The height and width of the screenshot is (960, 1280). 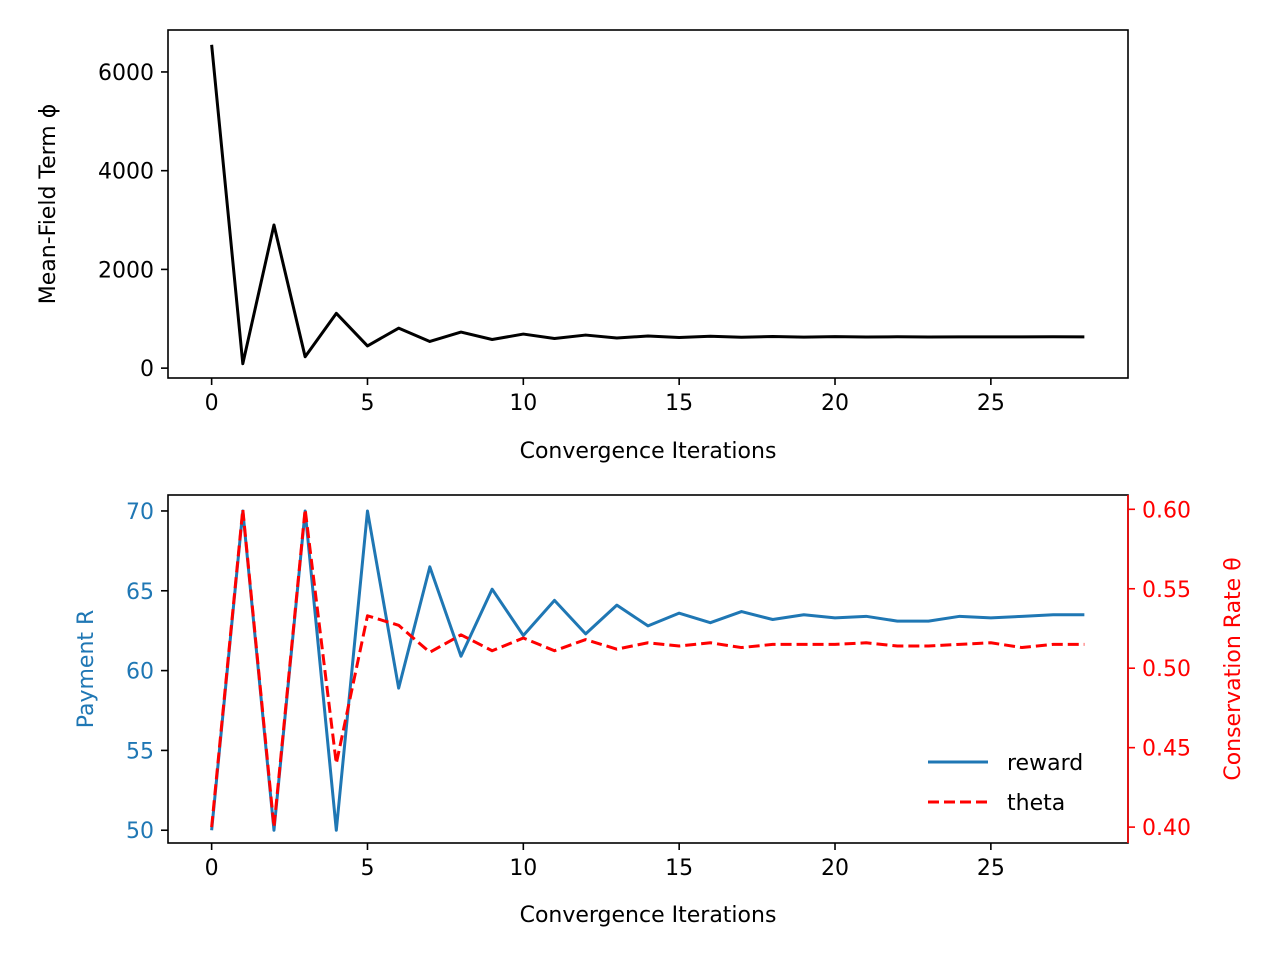 I want to click on legend-theta-label: theta, so click(x=1036, y=803).